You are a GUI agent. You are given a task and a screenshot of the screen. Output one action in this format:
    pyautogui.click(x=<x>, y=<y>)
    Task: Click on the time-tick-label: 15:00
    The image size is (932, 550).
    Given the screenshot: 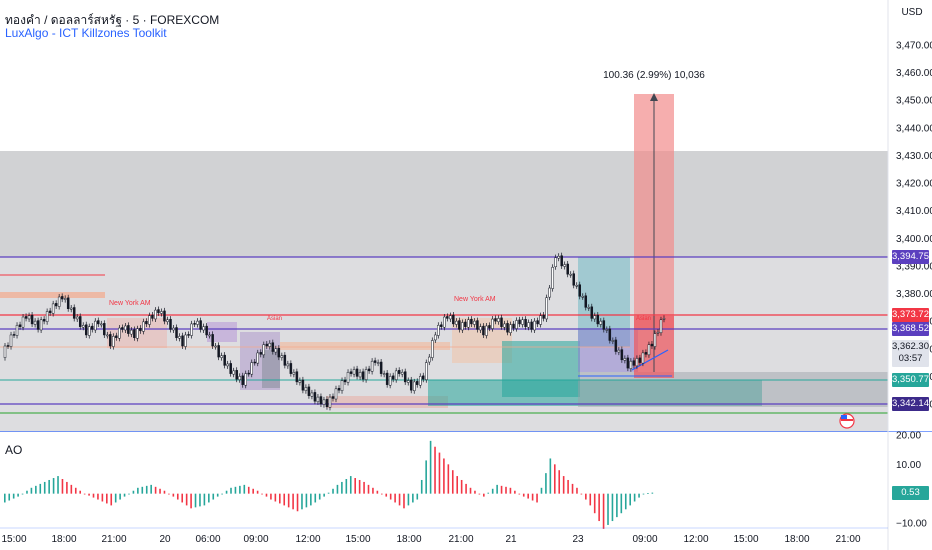 What is the action you would take?
    pyautogui.click(x=357, y=539)
    